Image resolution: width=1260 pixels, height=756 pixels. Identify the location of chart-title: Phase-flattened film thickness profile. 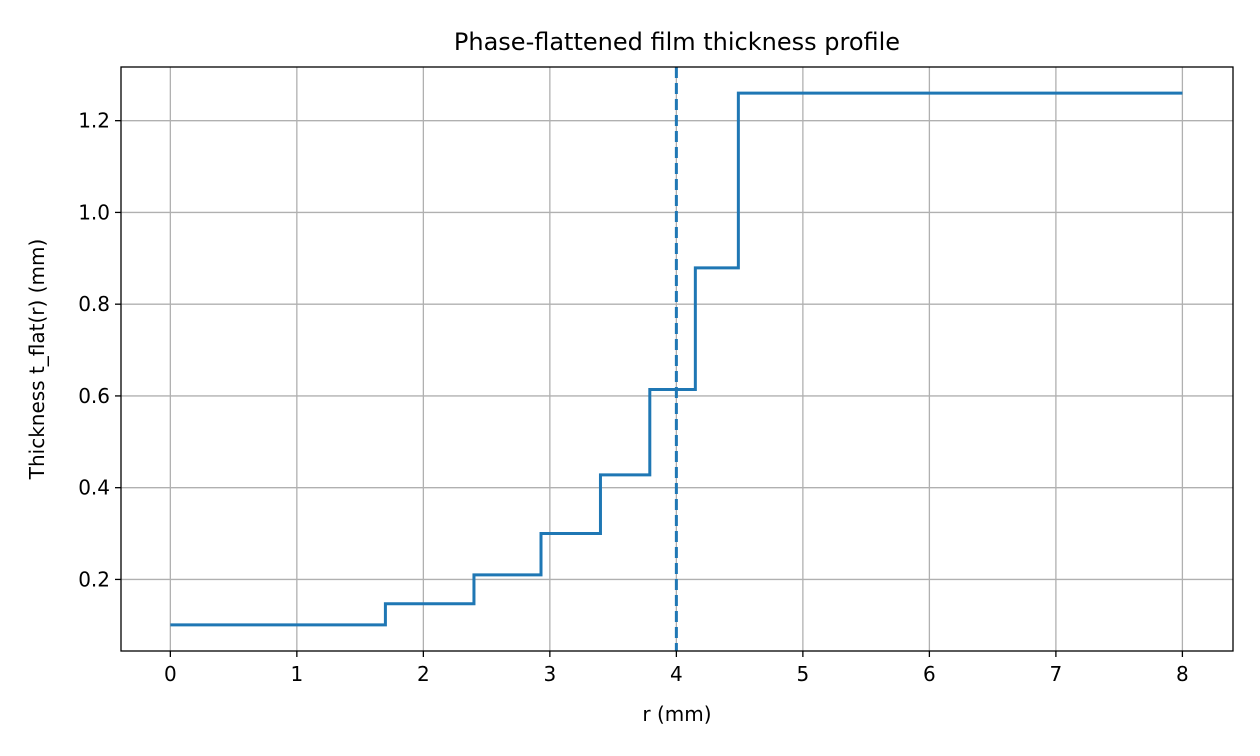
(677, 42).